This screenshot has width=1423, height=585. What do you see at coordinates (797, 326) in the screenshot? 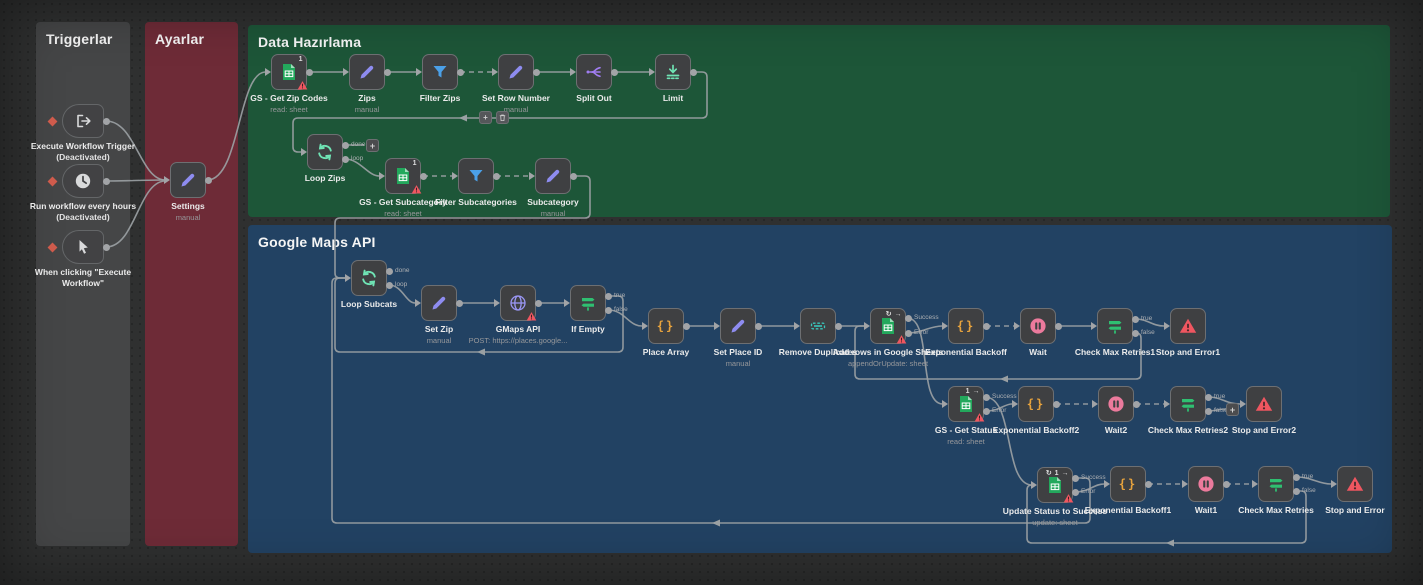
I see `input-port-remove-duplicates` at bounding box center [797, 326].